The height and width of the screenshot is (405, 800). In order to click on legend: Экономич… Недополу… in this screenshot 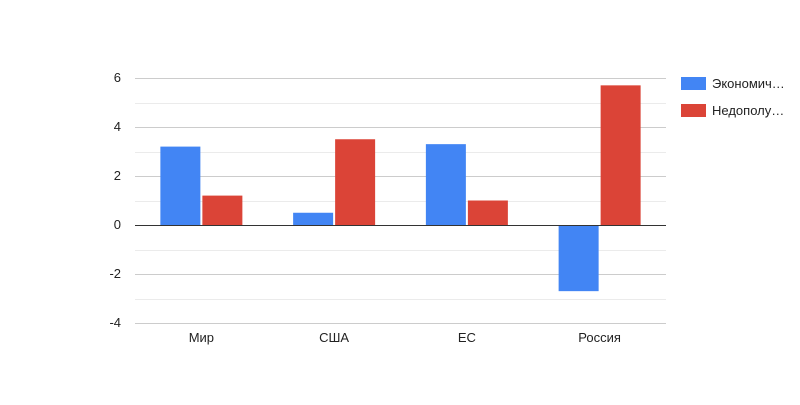, I will do `click(733, 97)`.